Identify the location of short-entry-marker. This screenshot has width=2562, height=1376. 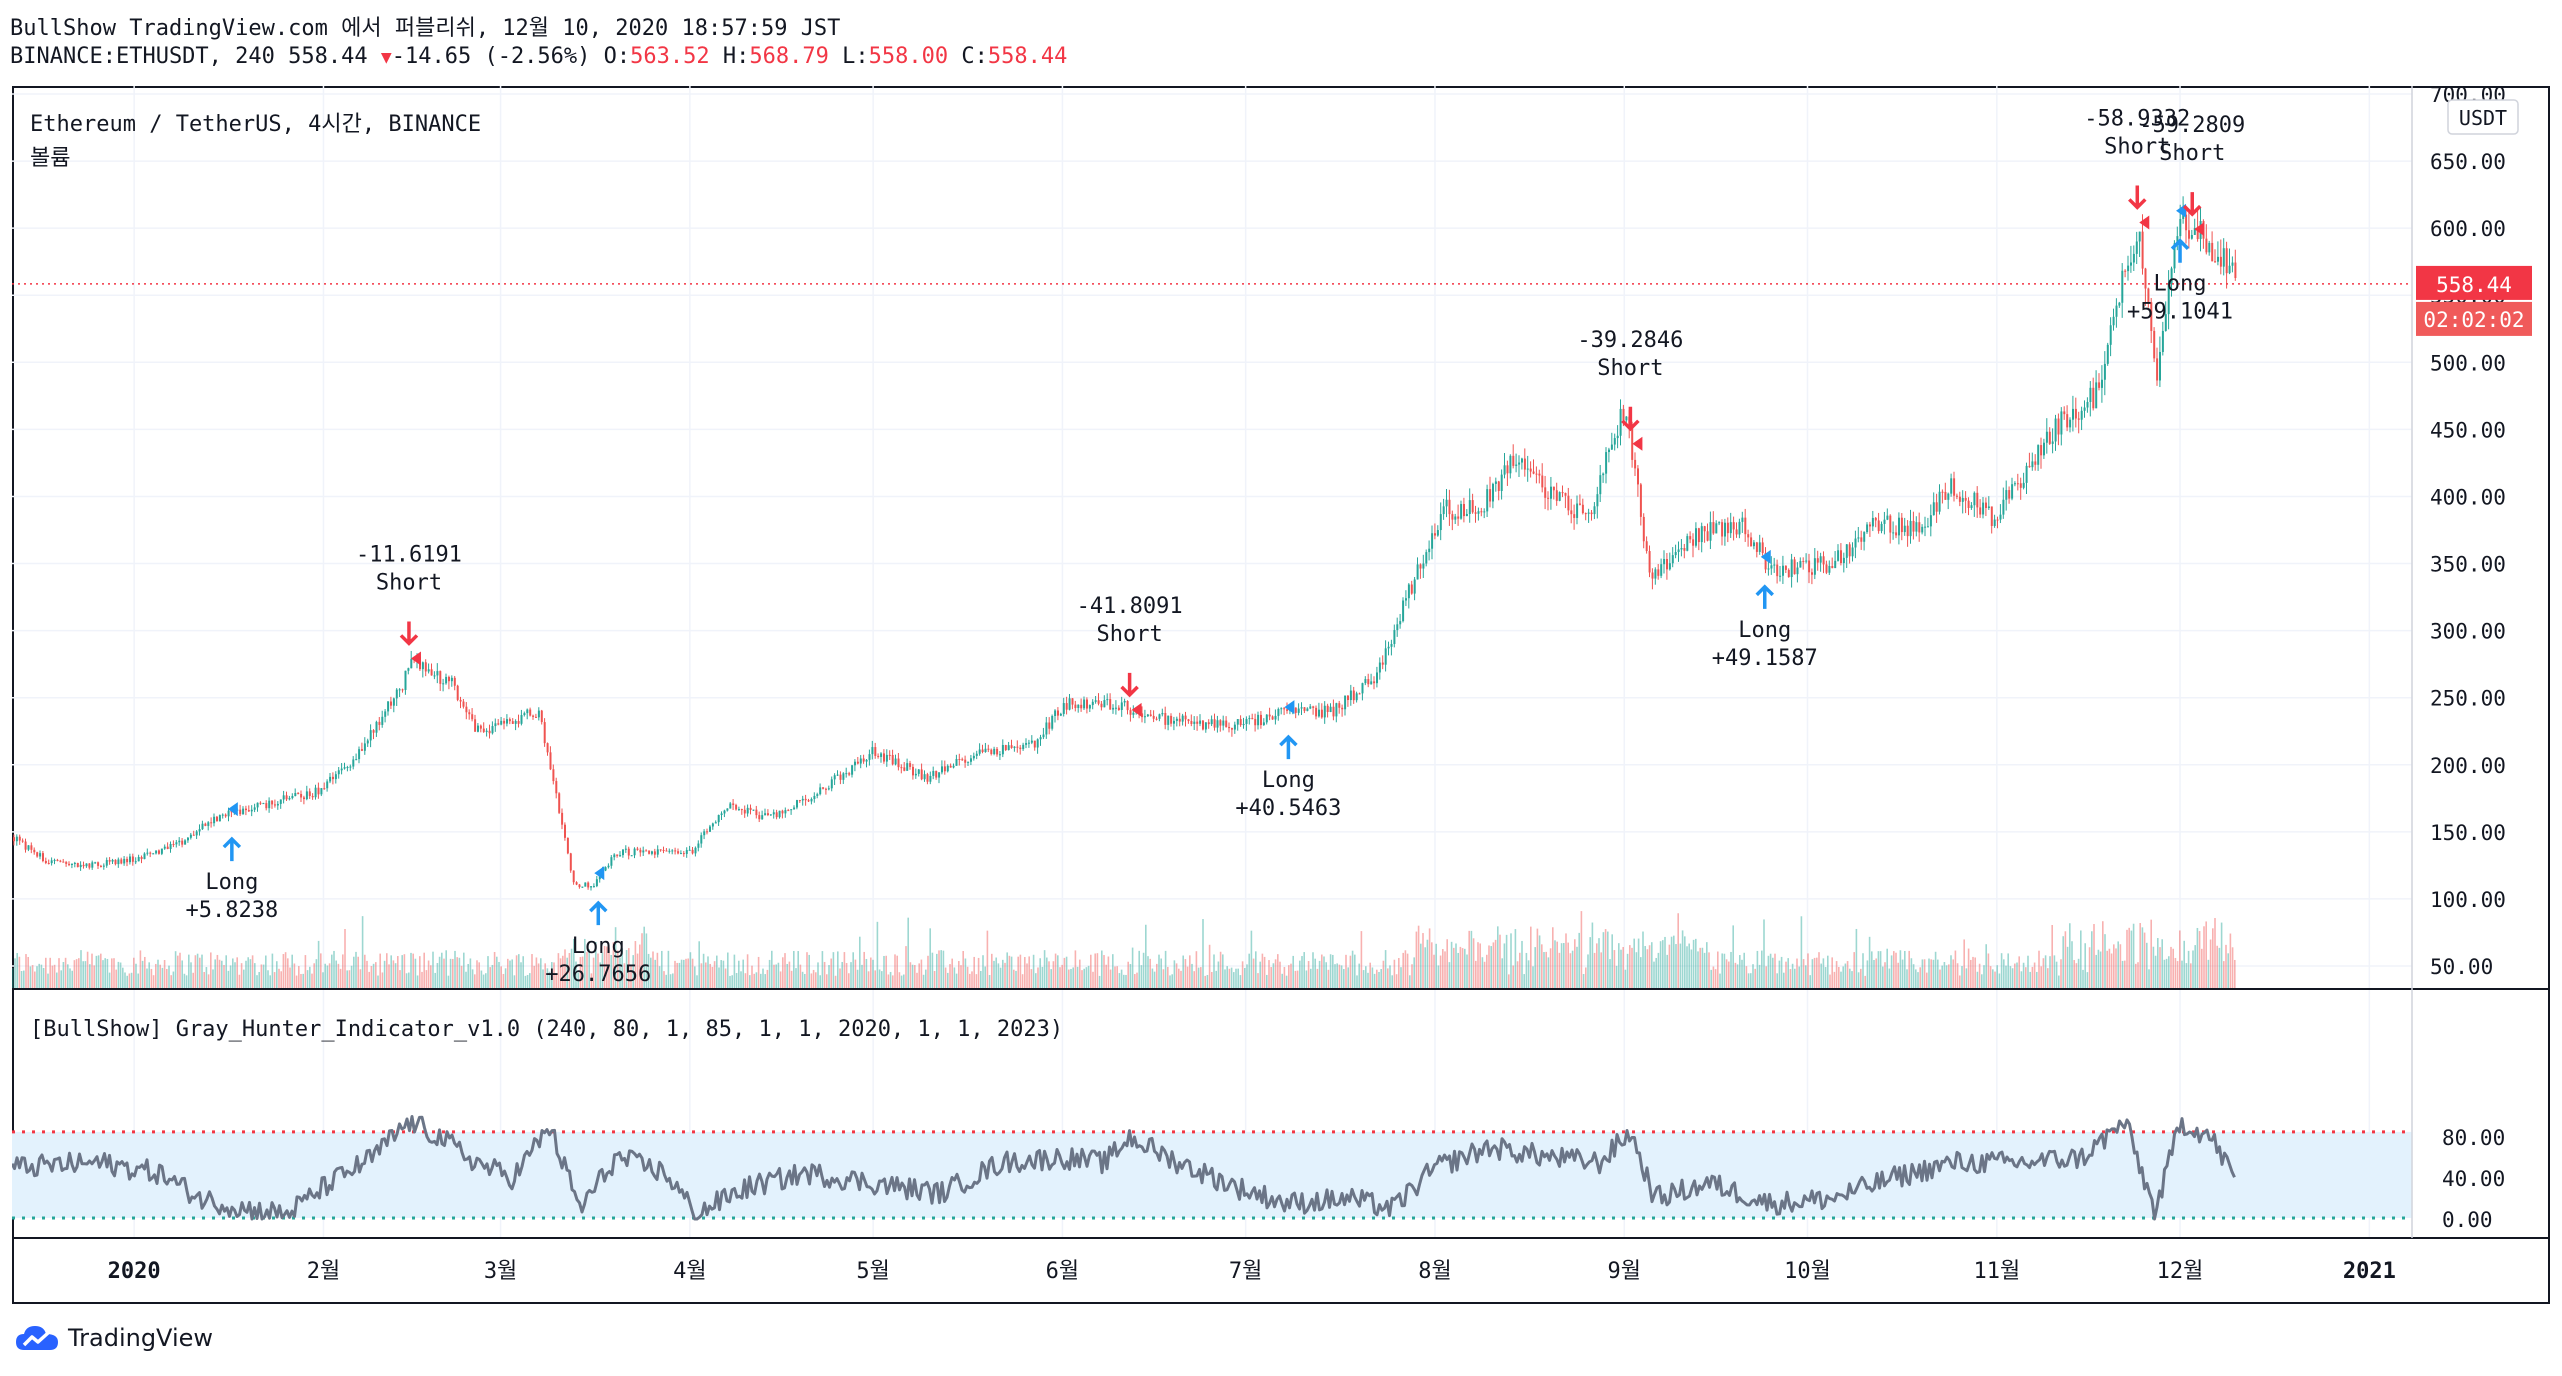
(1637, 443).